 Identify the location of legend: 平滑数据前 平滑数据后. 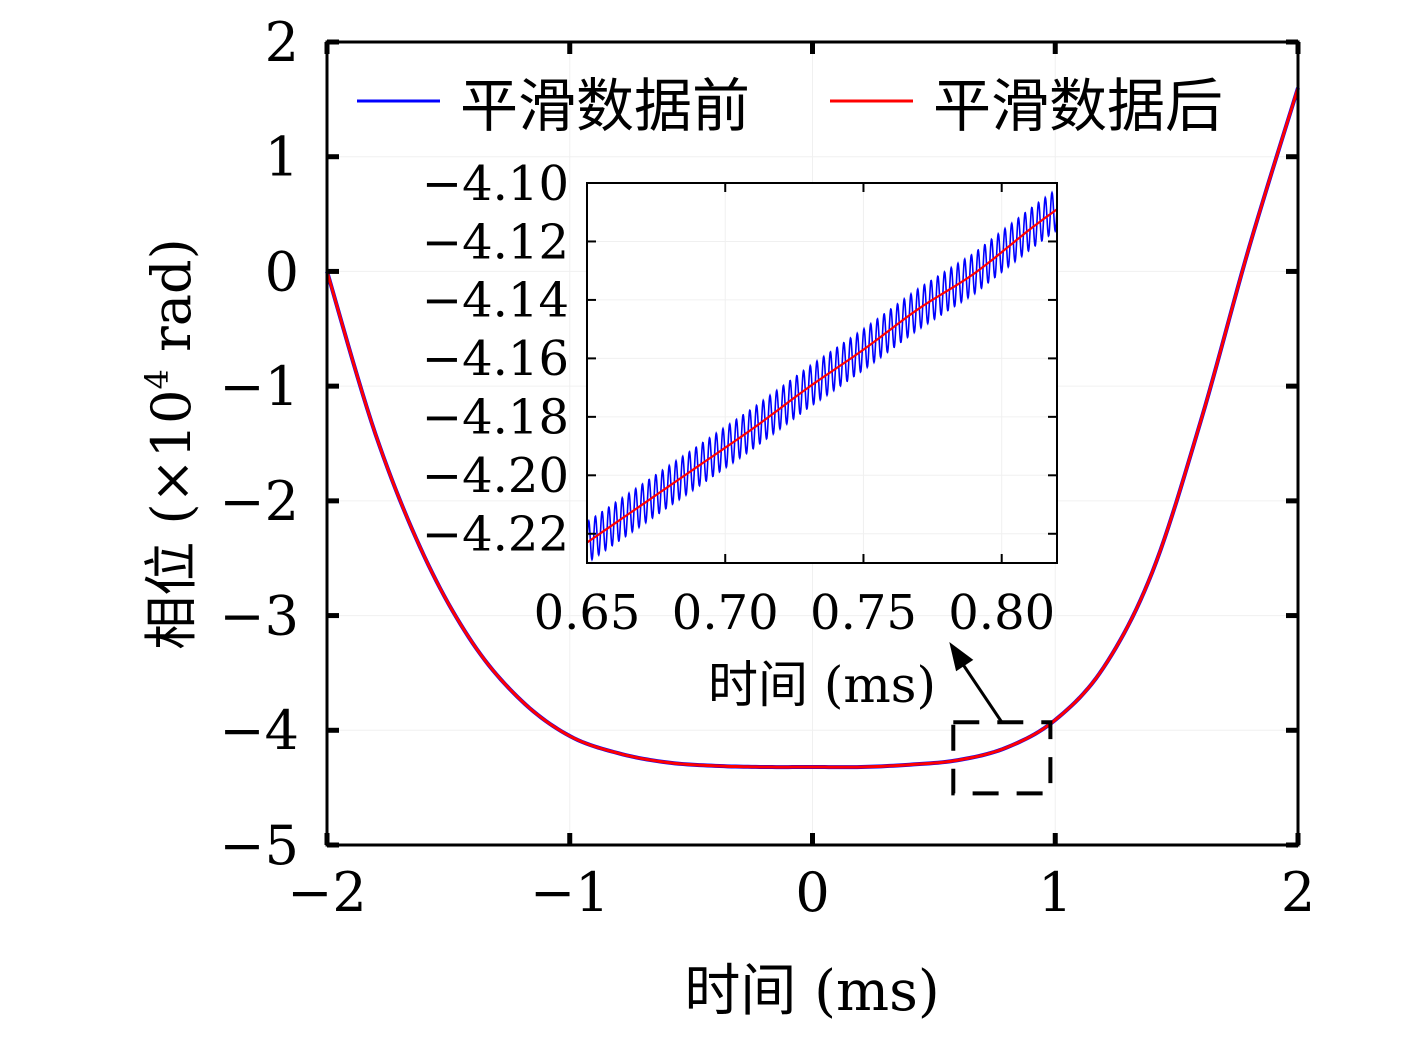
(790, 106).